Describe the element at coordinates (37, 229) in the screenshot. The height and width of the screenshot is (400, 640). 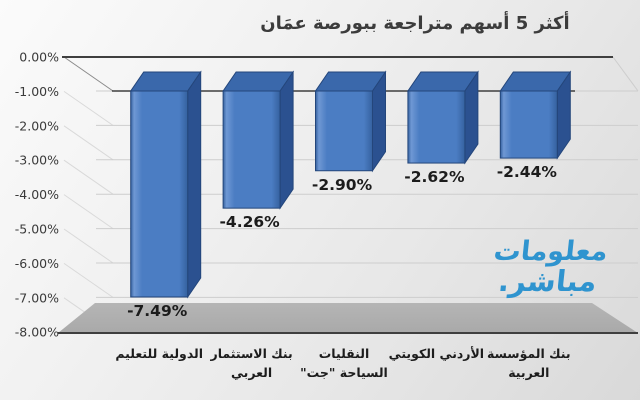
I see `y-tick-label: -5.00%` at that location.